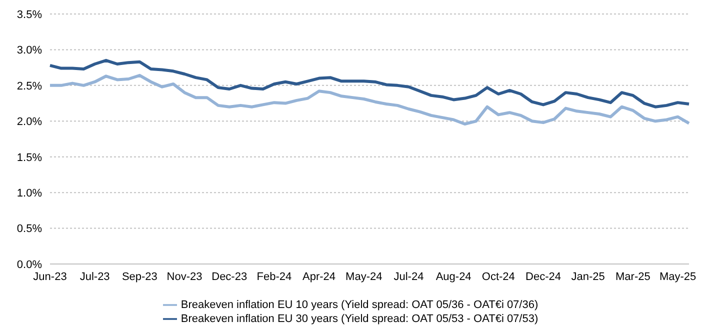 The image size is (711, 332). I want to click on x-tick-label: Aug-24, so click(454, 276).